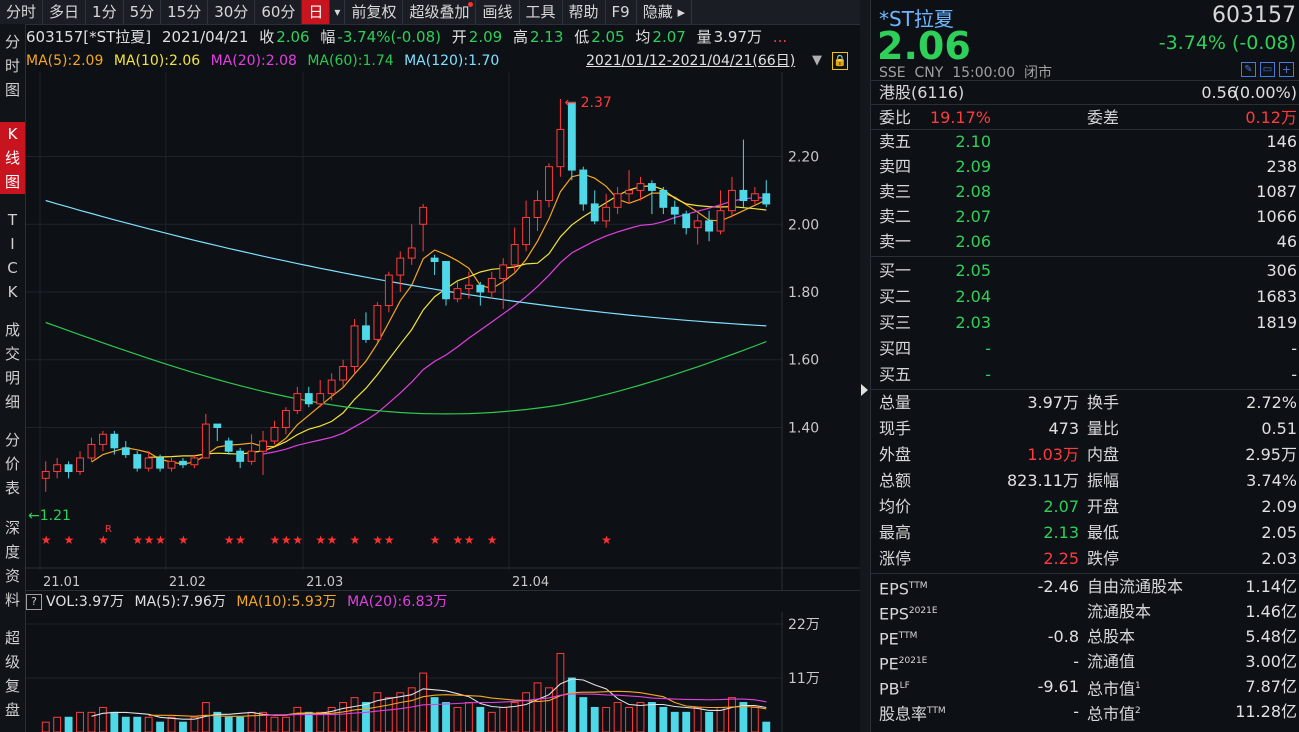 Image resolution: width=1299 pixels, height=732 pixels. What do you see at coordinates (1088, 322) in the screenshot?
I see `bid-row: 买三 2.03 1819` at bounding box center [1088, 322].